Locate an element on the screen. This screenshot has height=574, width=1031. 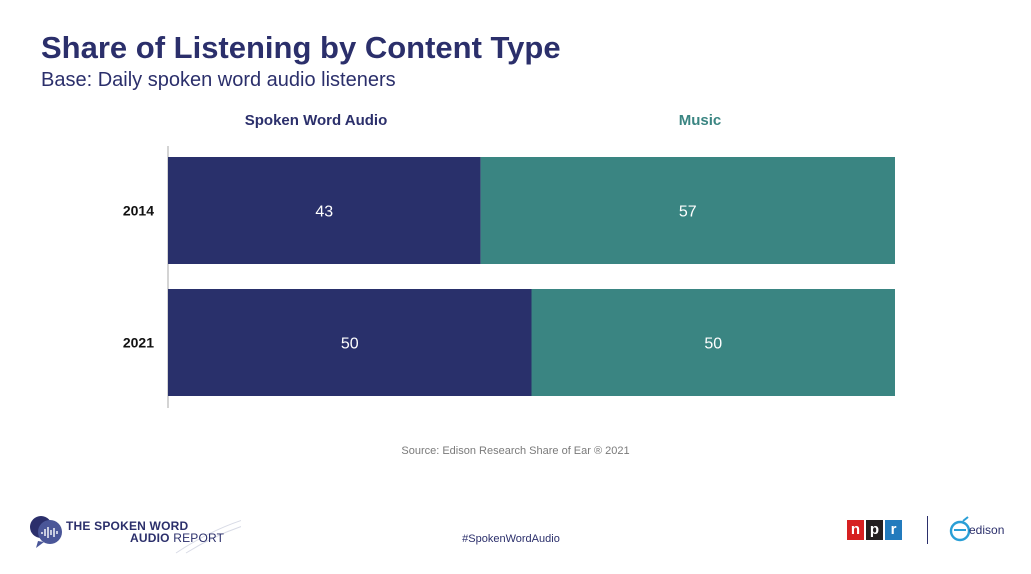
category-label-2021: 2021 is located at coordinates (138, 343).